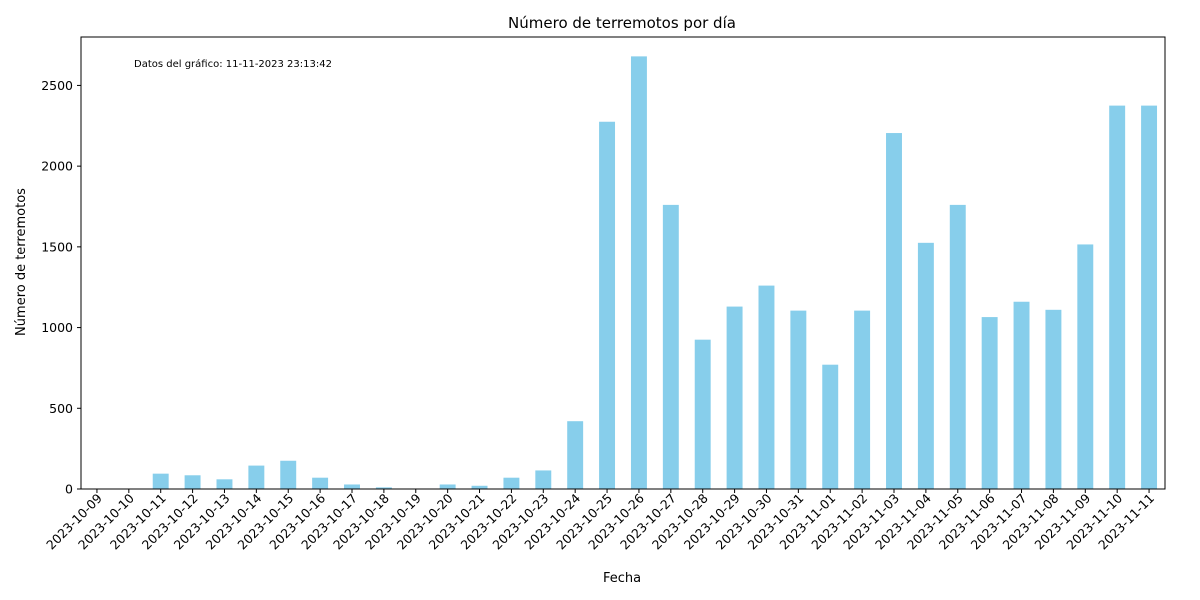 The width and height of the screenshot is (1200, 600). What do you see at coordinates (622, 578) in the screenshot?
I see `x-axis-label: Fecha` at bounding box center [622, 578].